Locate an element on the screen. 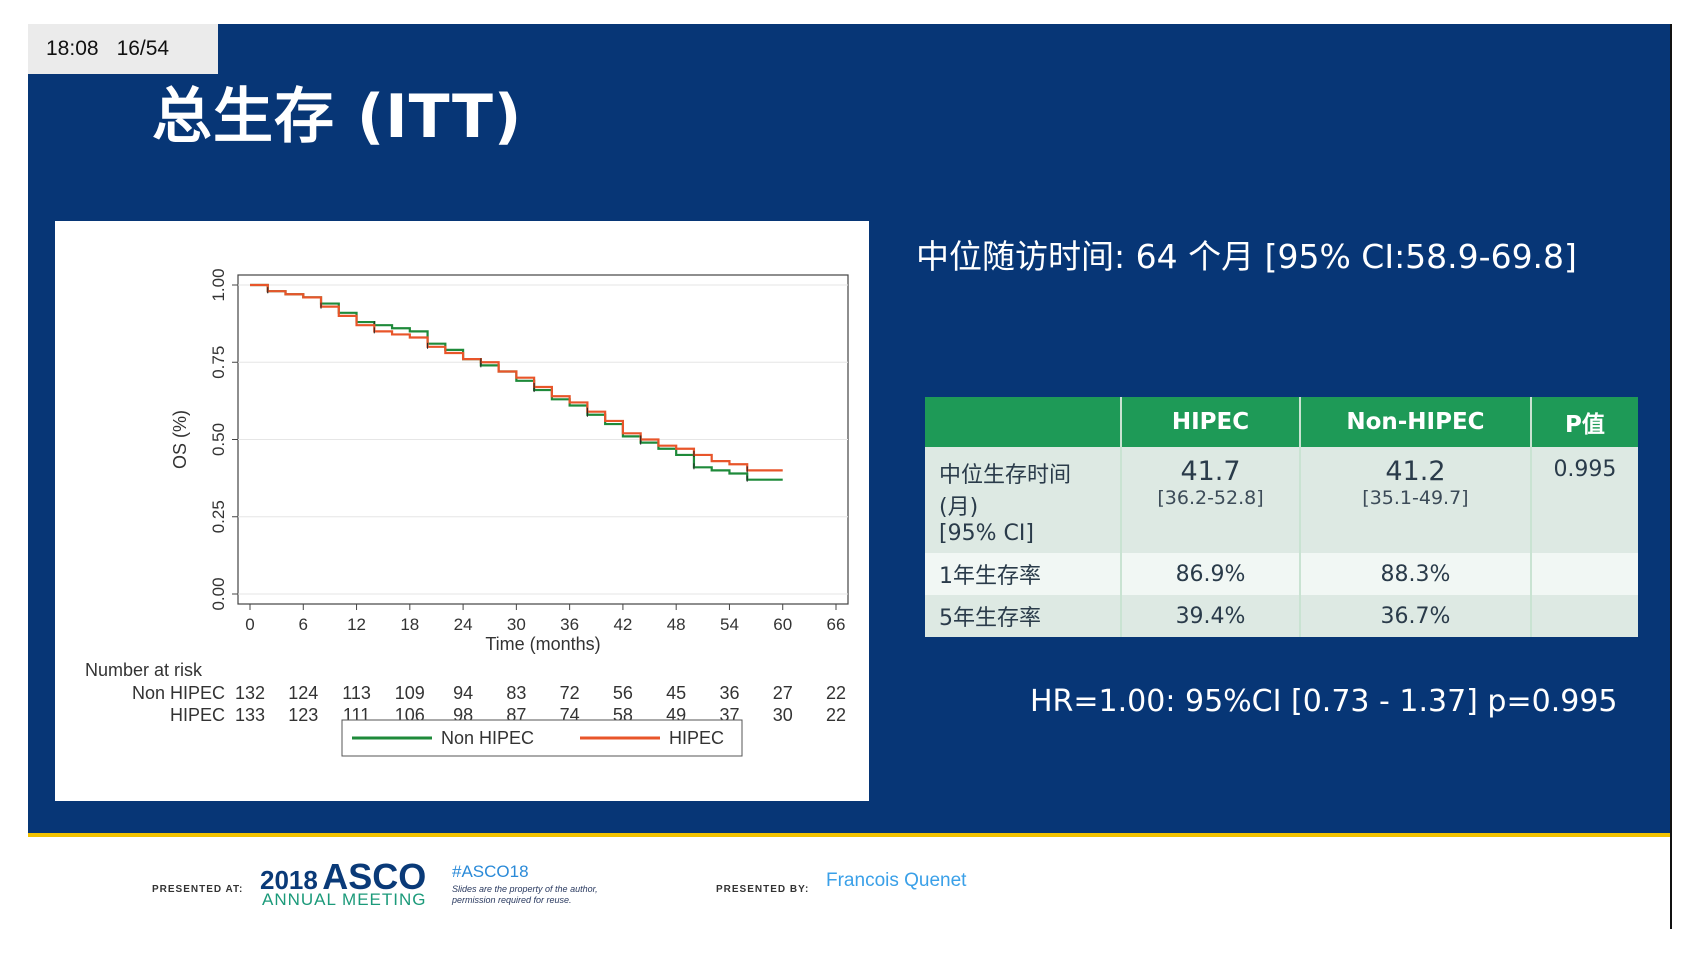 The width and height of the screenshot is (1684, 957). risk-value: 45 is located at coordinates (676, 693).